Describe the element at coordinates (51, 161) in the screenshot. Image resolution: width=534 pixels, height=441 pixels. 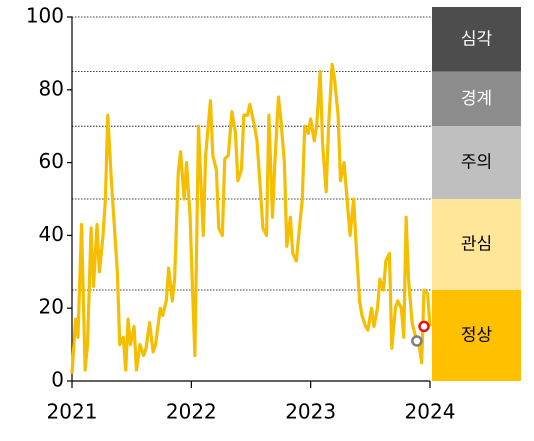
I see `y-tick-label: 60` at that location.